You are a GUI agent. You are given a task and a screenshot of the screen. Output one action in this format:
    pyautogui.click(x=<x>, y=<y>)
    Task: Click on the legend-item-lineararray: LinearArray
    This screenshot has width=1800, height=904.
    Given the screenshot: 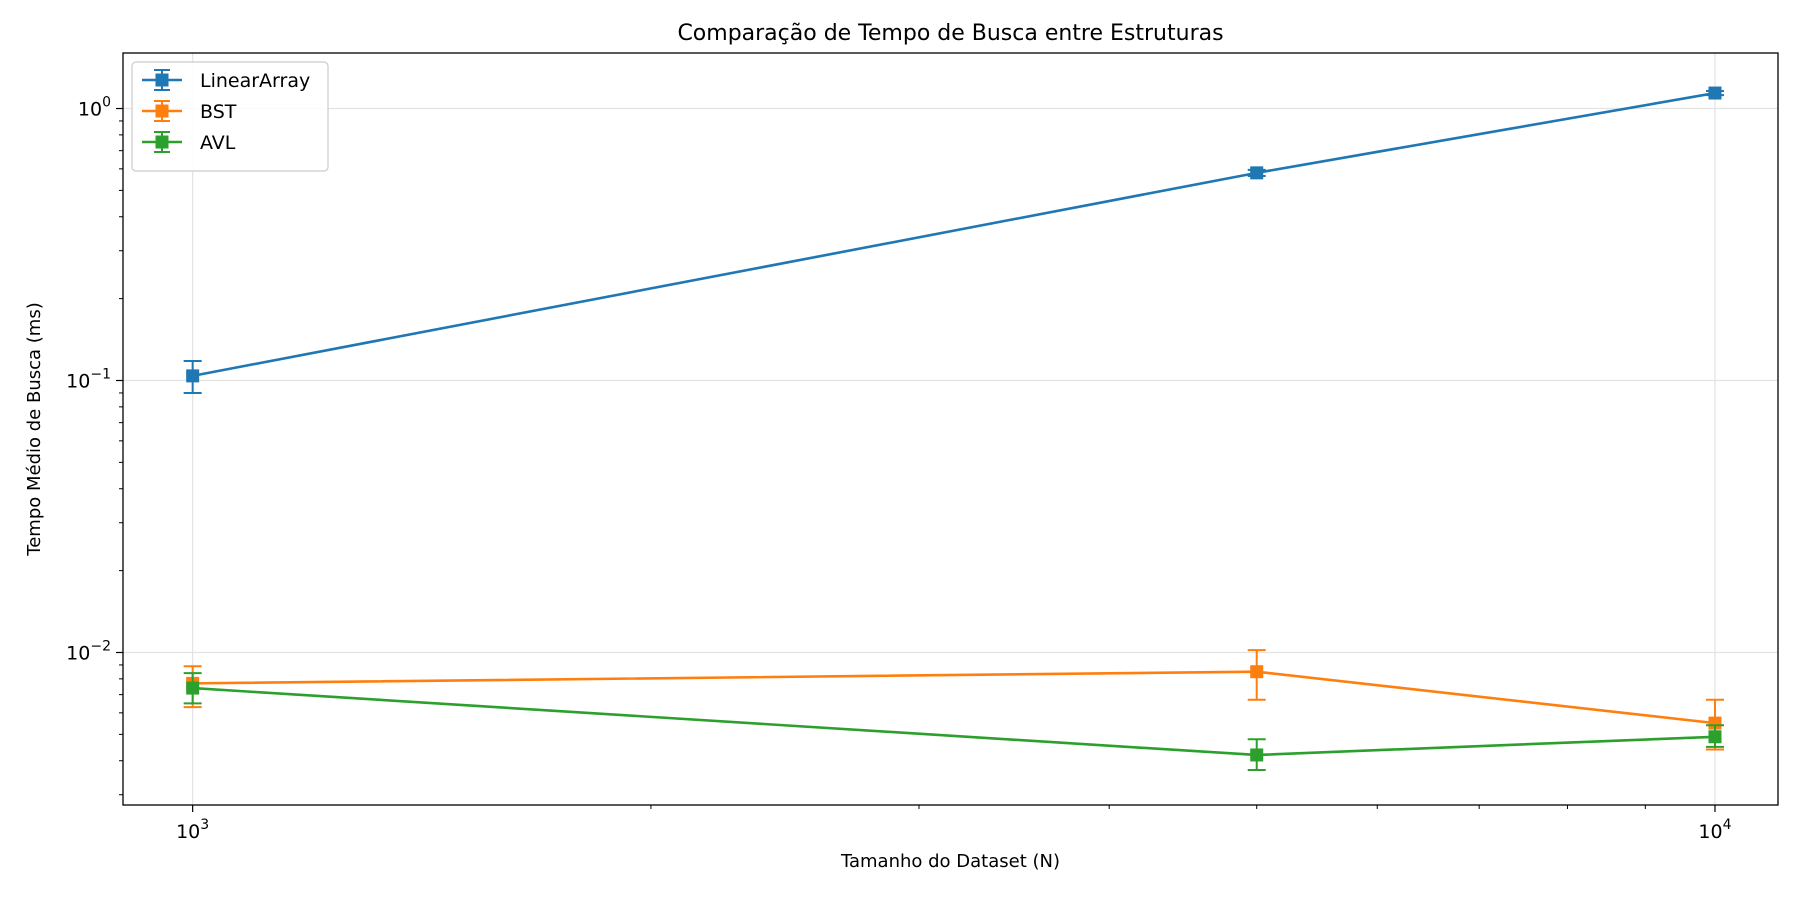 What is the action you would take?
    pyautogui.click(x=226, y=80)
    